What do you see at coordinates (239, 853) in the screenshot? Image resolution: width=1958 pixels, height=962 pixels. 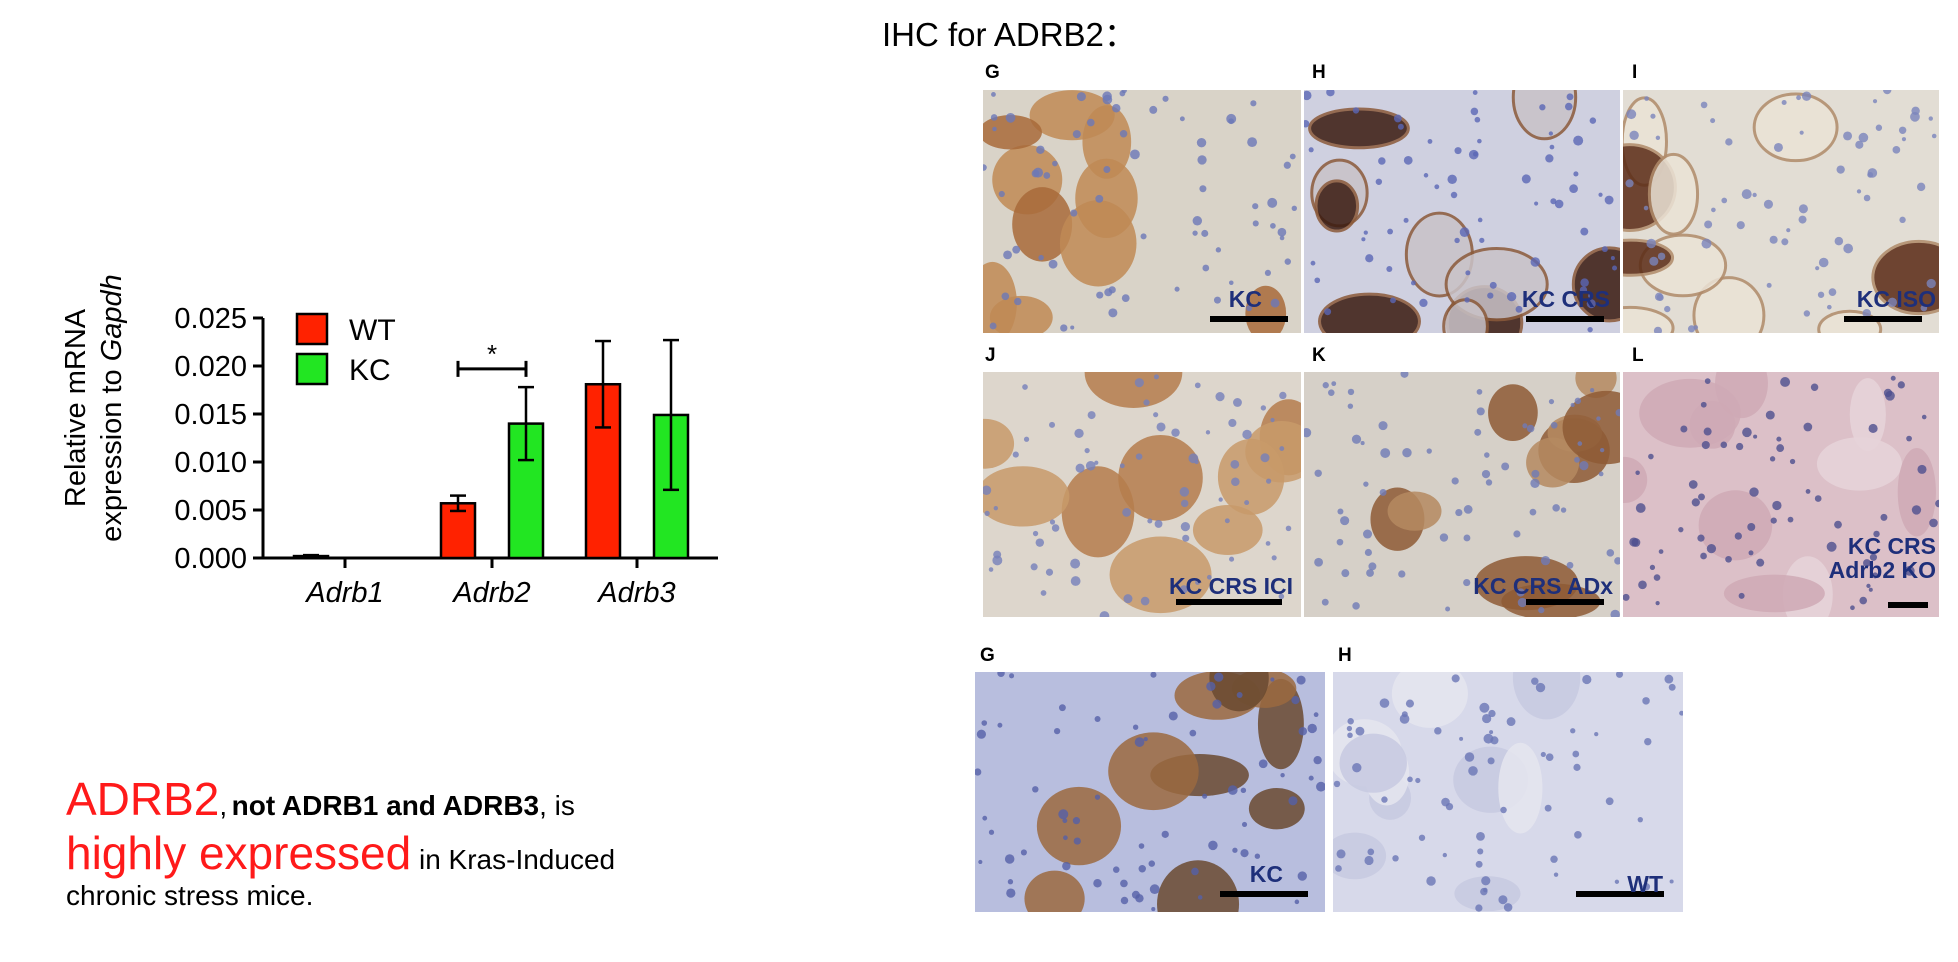 I see `summary-highly-expressed: highly expressed` at bounding box center [239, 853].